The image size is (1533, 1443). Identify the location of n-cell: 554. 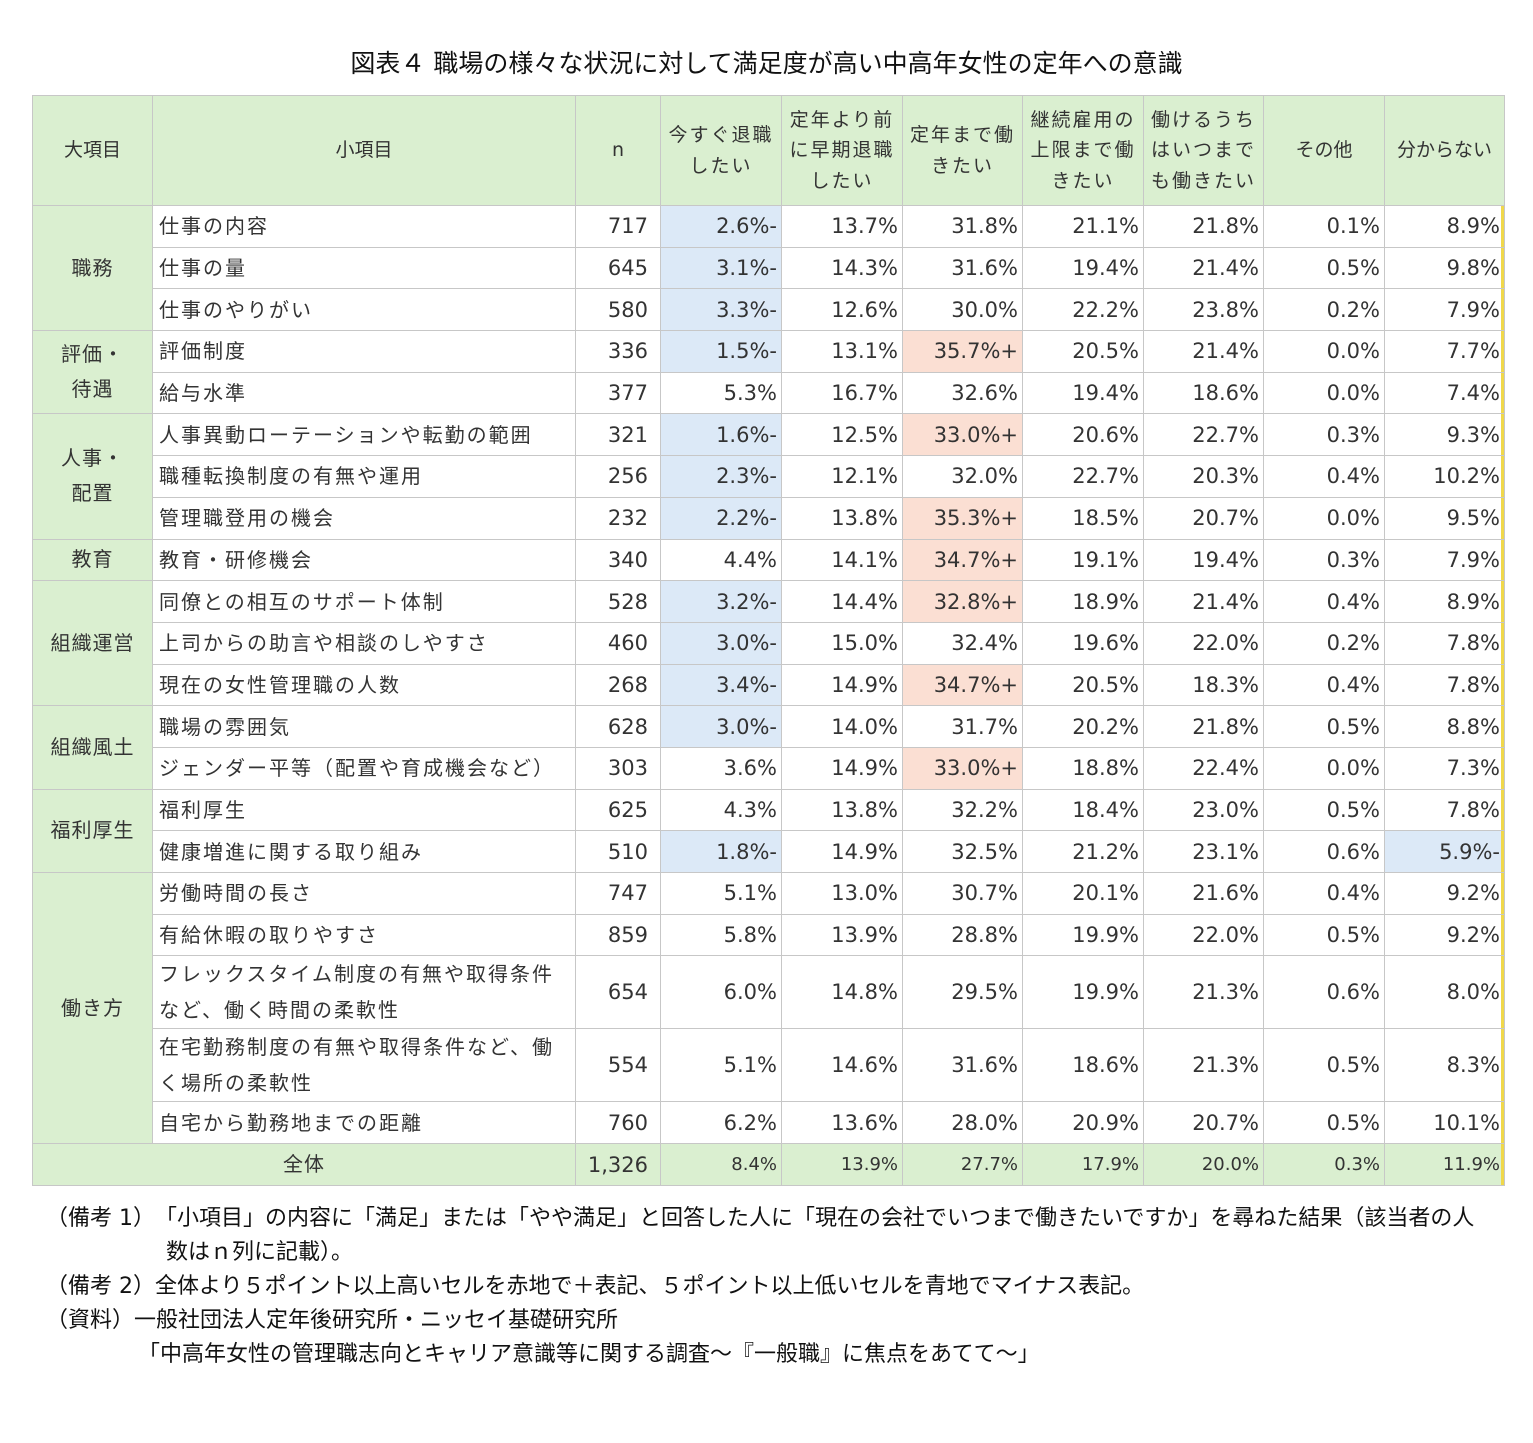
(618, 1065).